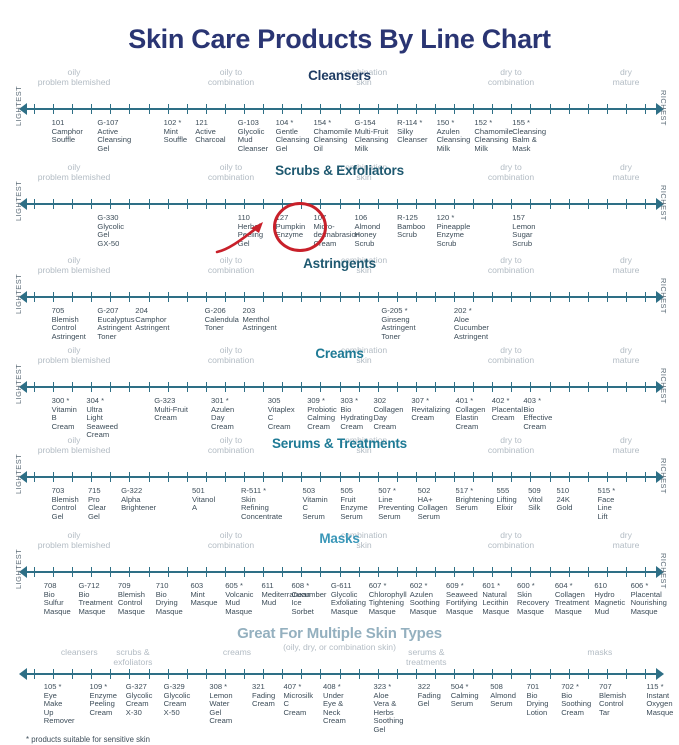 This screenshot has width=679, height=745. What do you see at coordinates (505, 598) in the screenshot?
I see `product-label: 601 * Natural Lecithin Masque` at bounding box center [505, 598].